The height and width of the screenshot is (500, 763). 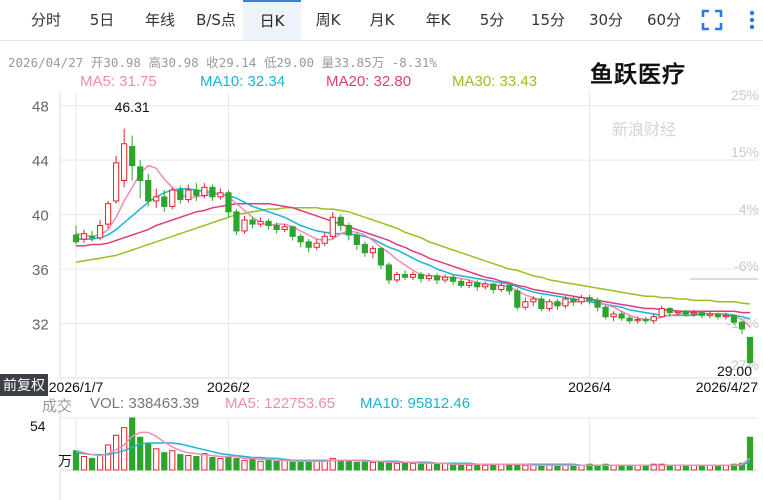 I want to click on low-annotation: 29.00, so click(x=734, y=371).